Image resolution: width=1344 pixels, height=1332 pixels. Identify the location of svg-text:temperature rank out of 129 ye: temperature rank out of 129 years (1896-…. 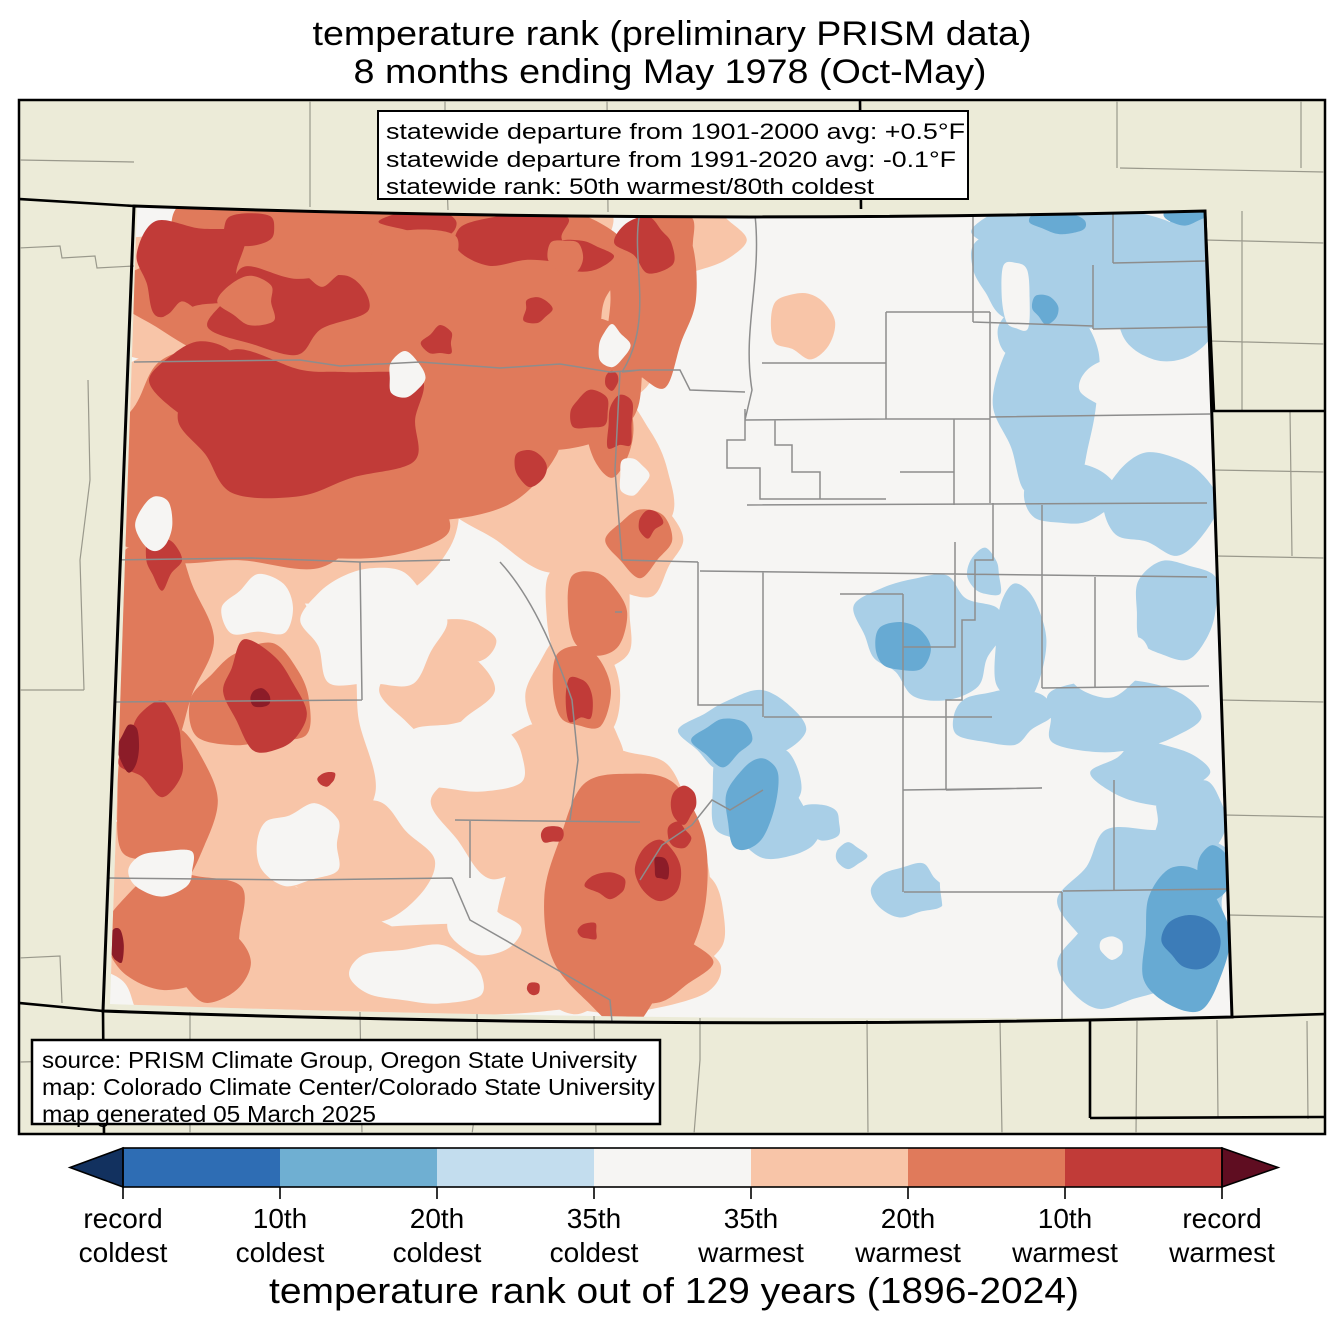
(674, 1290).